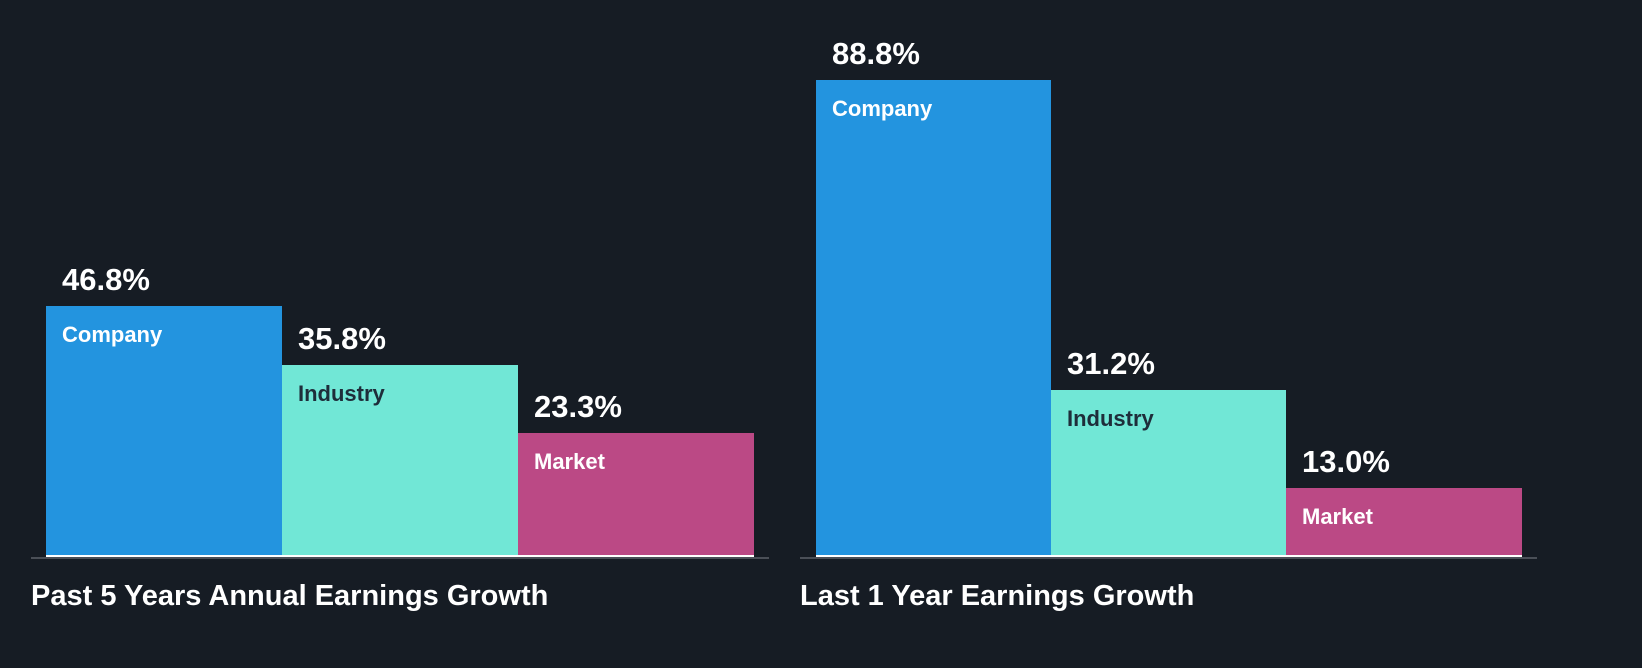 The height and width of the screenshot is (668, 1642). What do you see at coordinates (342, 338) in the screenshot?
I see `bar-value-industry: 35.8%` at bounding box center [342, 338].